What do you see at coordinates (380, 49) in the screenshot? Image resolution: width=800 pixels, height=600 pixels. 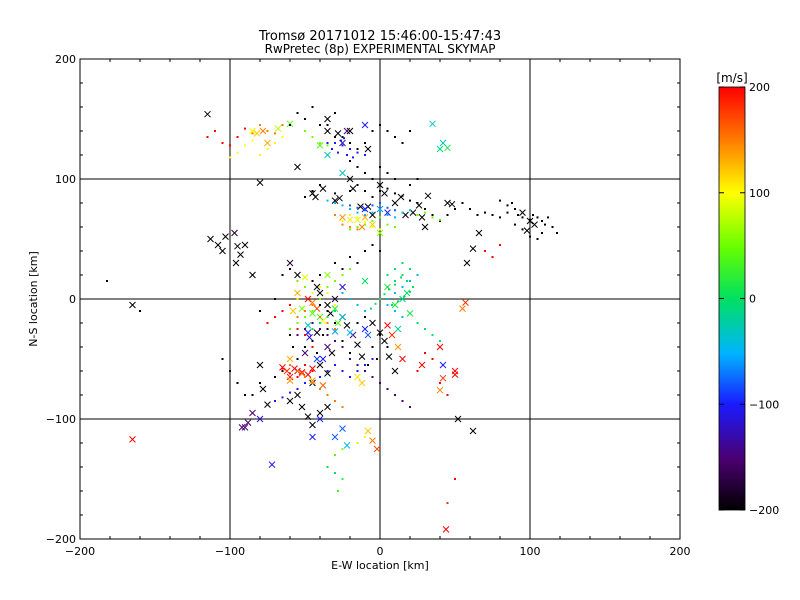 I see `chart-subtitle: RwPretec (8p) EXPERIMENTAL SKYMAP` at bounding box center [380, 49].